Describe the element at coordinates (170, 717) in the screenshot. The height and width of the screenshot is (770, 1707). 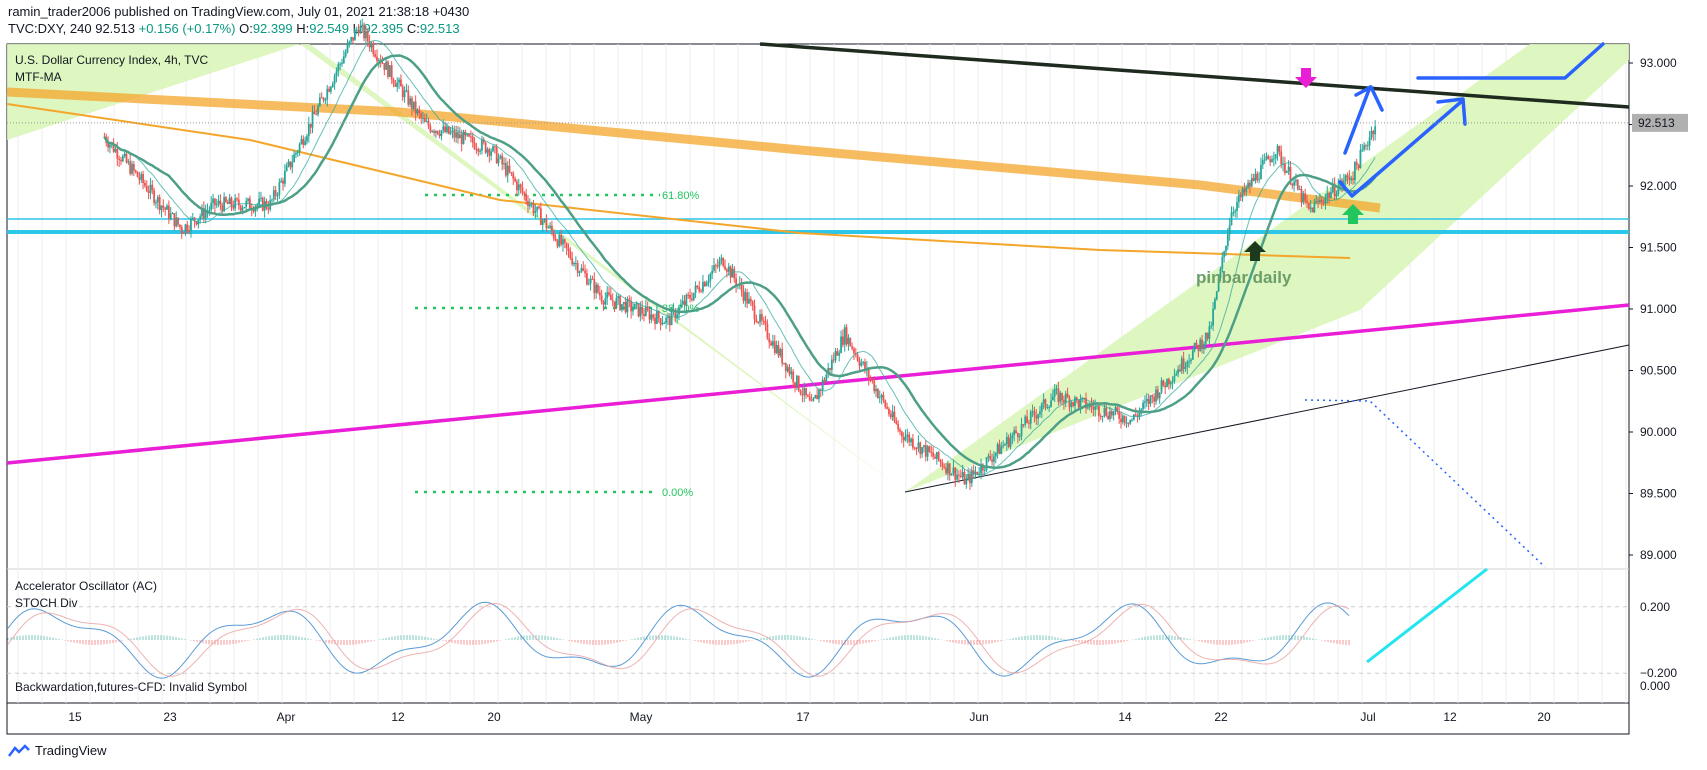
I see `time-tick-label: 23` at that location.